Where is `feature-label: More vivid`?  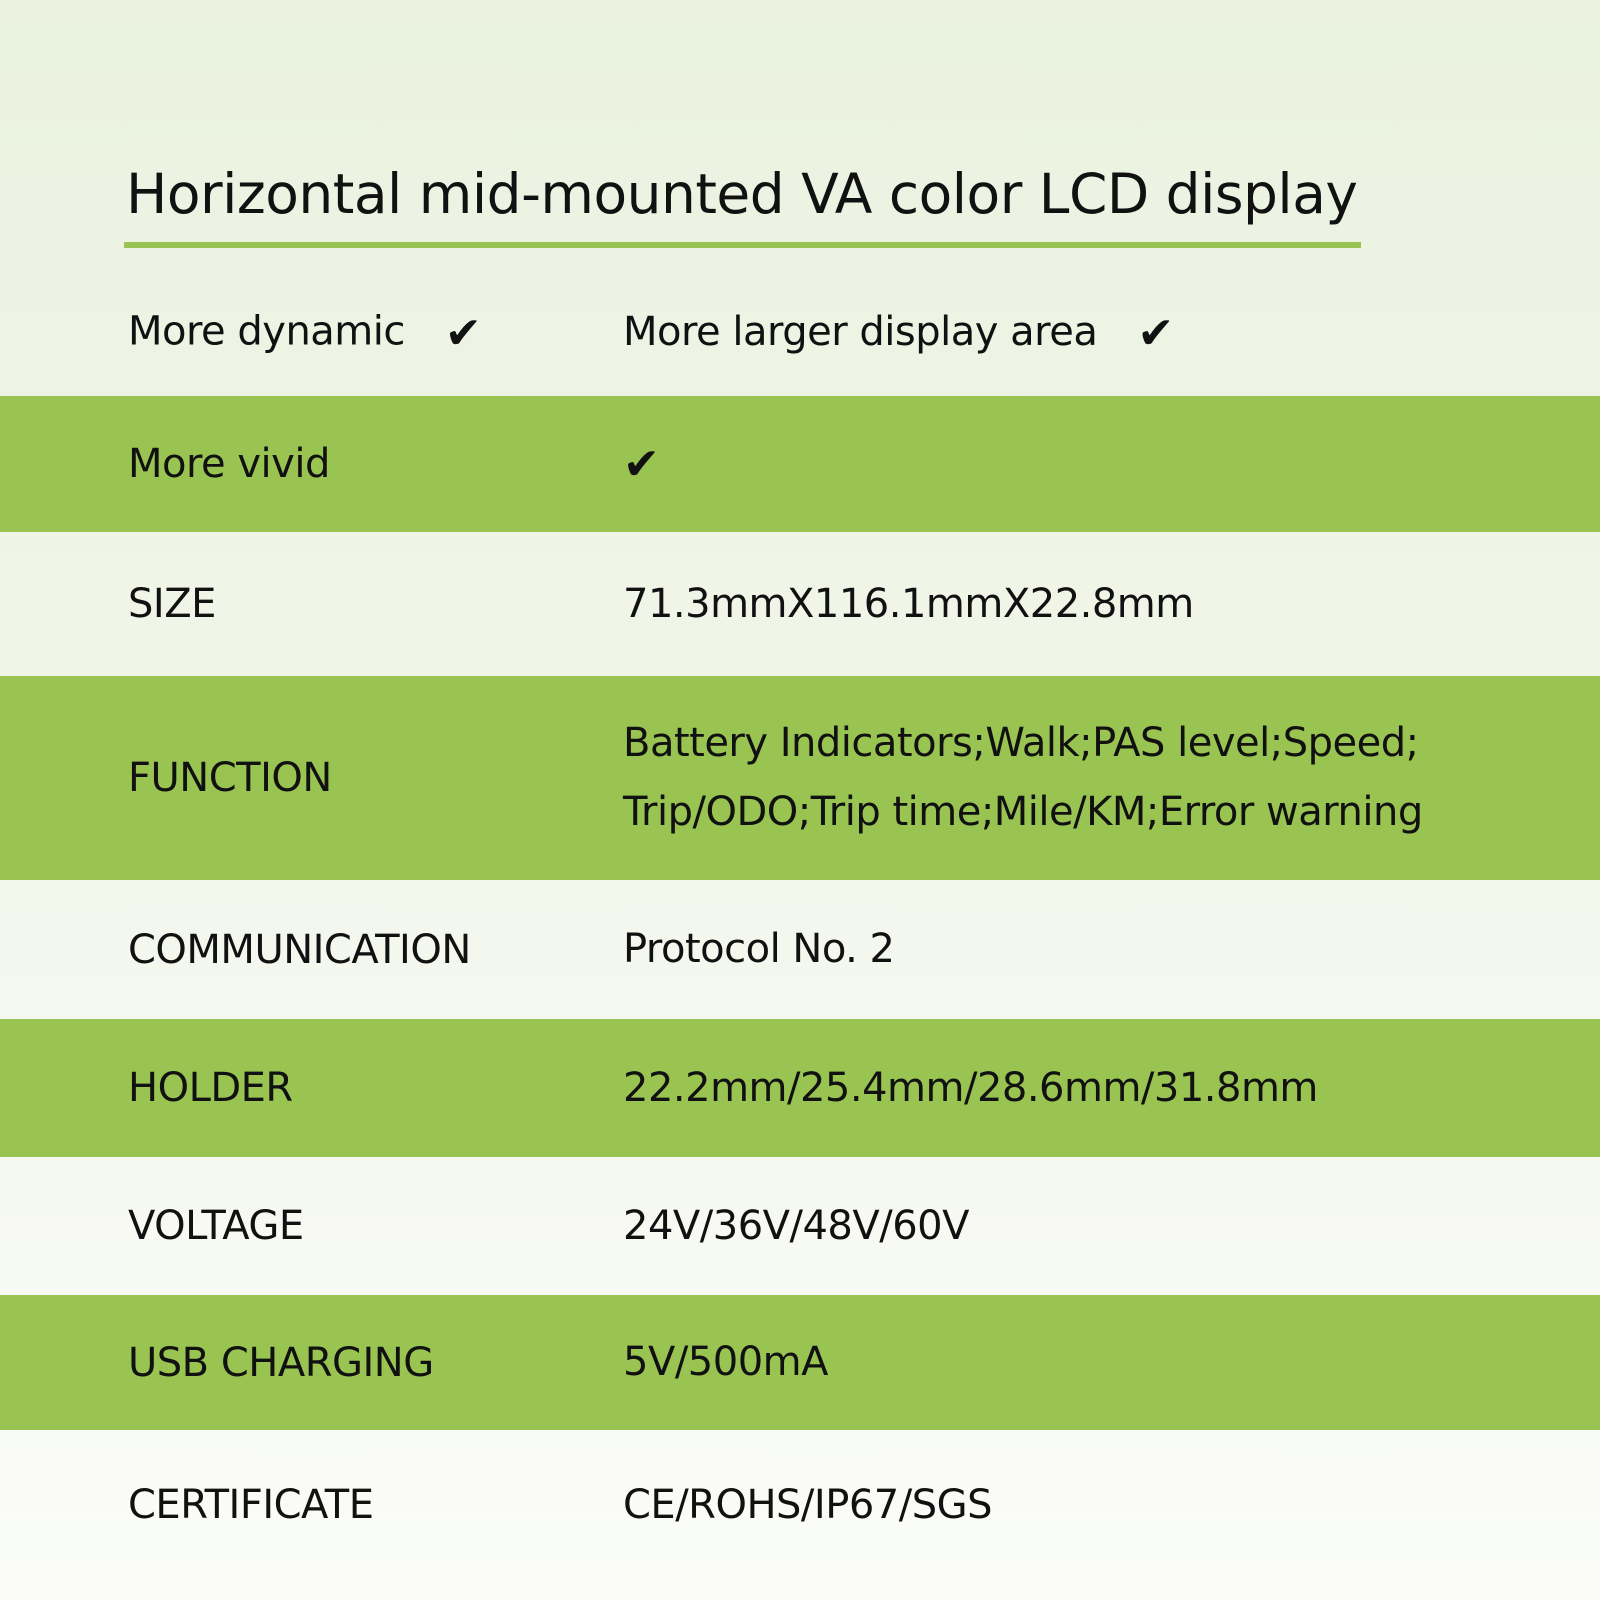
feature-label: More vivid is located at coordinates (229, 464).